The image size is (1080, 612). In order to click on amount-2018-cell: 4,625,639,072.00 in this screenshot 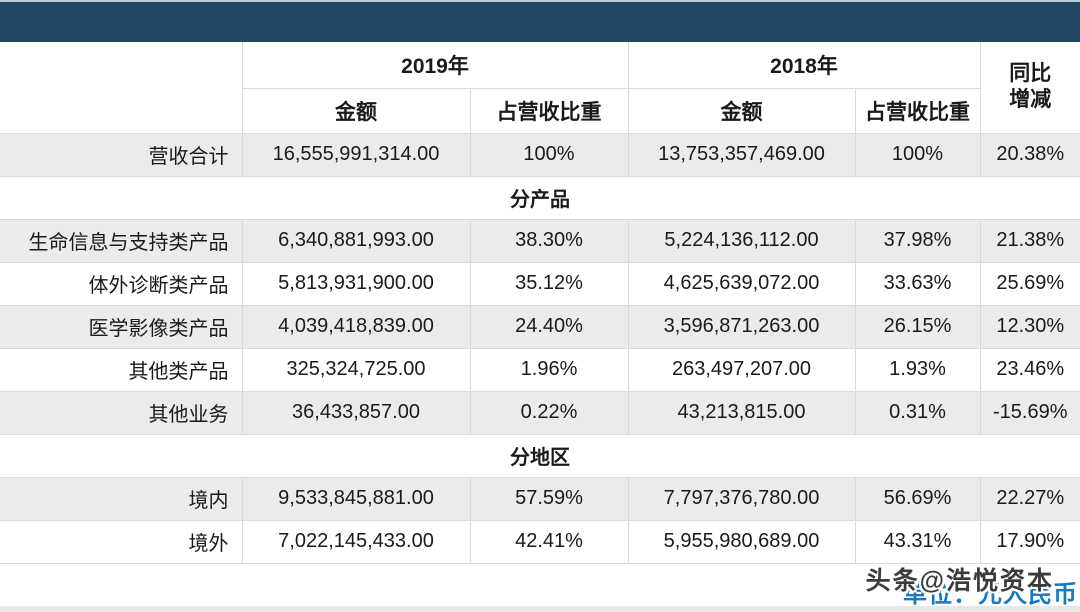, I will do `click(741, 283)`.